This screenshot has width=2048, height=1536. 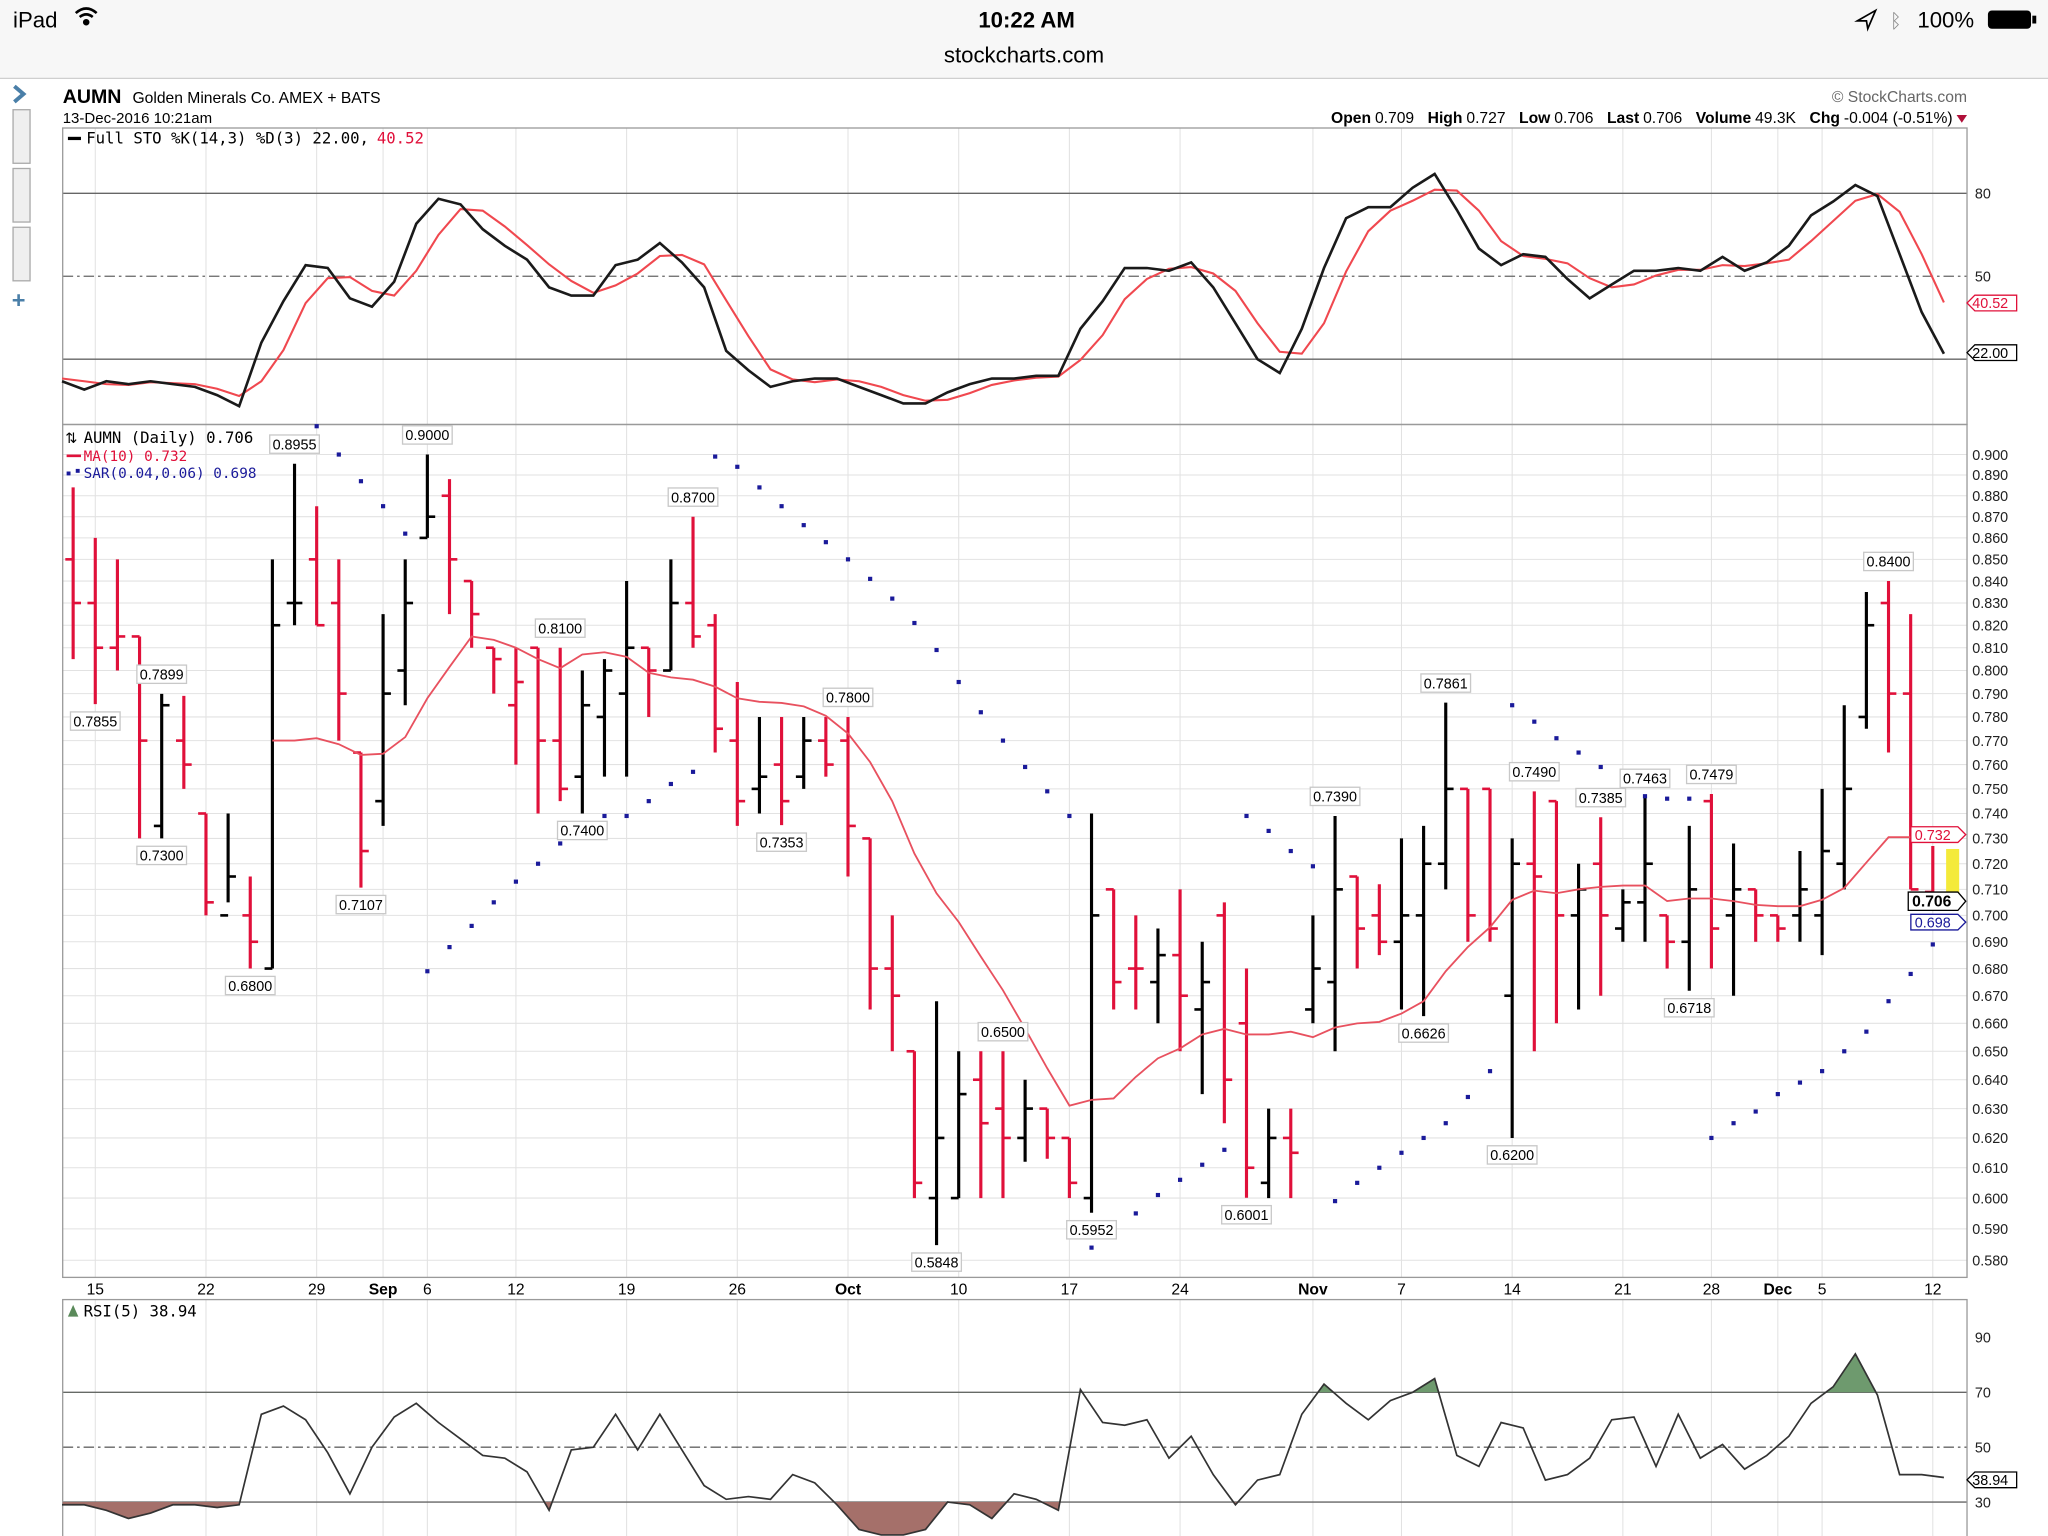 I want to click on price-axis-label: 0.860, so click(x=1990, y=539).